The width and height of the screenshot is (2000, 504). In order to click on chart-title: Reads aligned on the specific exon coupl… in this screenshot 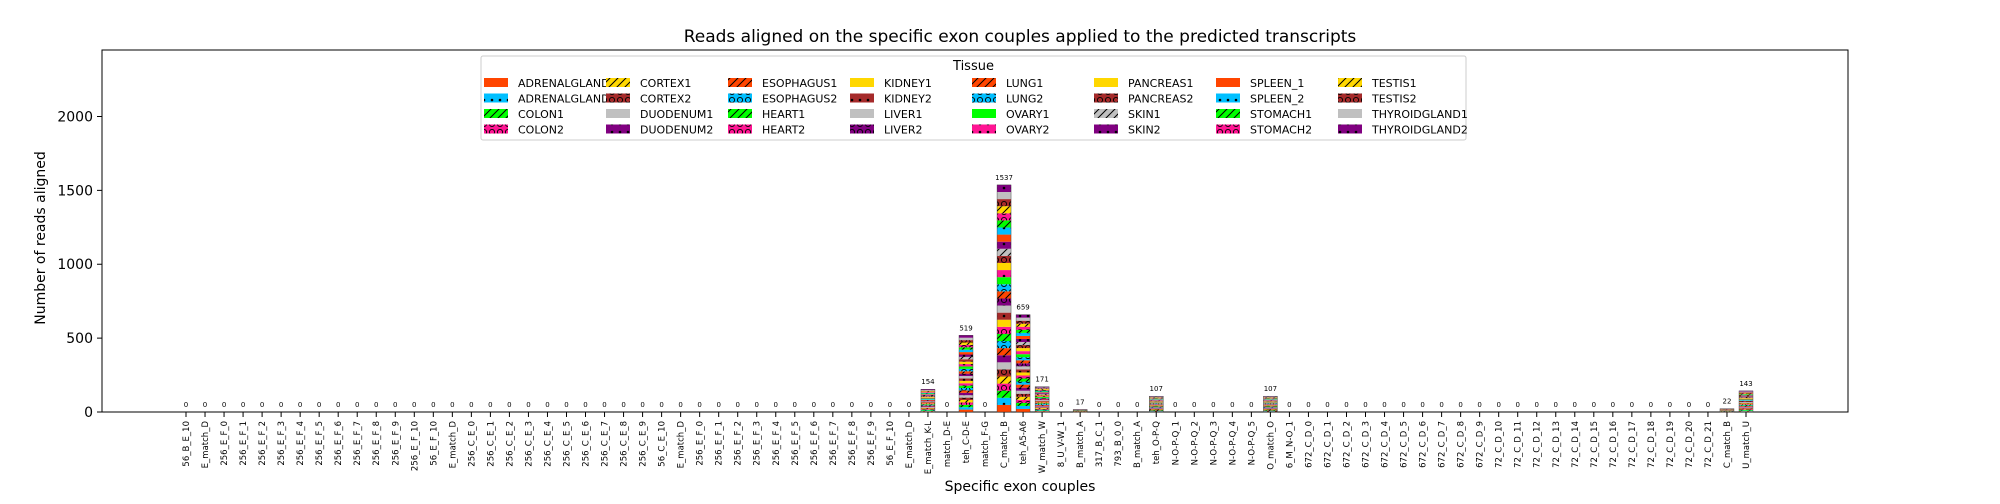, I will do `click(1020, 37)`.